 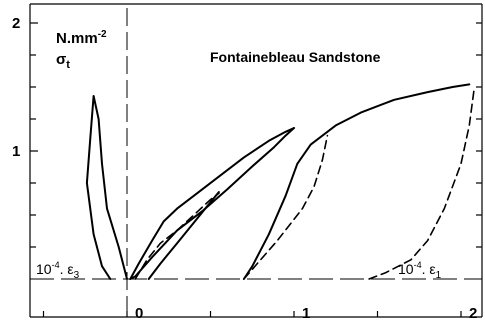 What do you see at coordinates (295, 57) in the screenshot?
I see `chart-title: Fontainebleau Sandstone` at bounding box center [295, 57].